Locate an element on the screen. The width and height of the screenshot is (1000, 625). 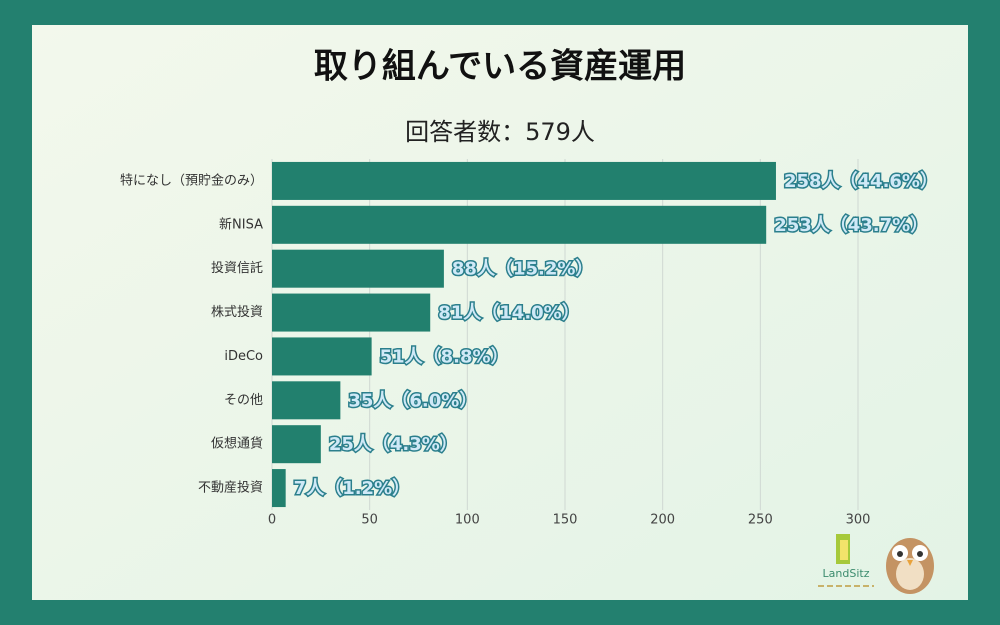
chart-title: 取り組んでいる資産運用 is located at coordinates (500, 67).